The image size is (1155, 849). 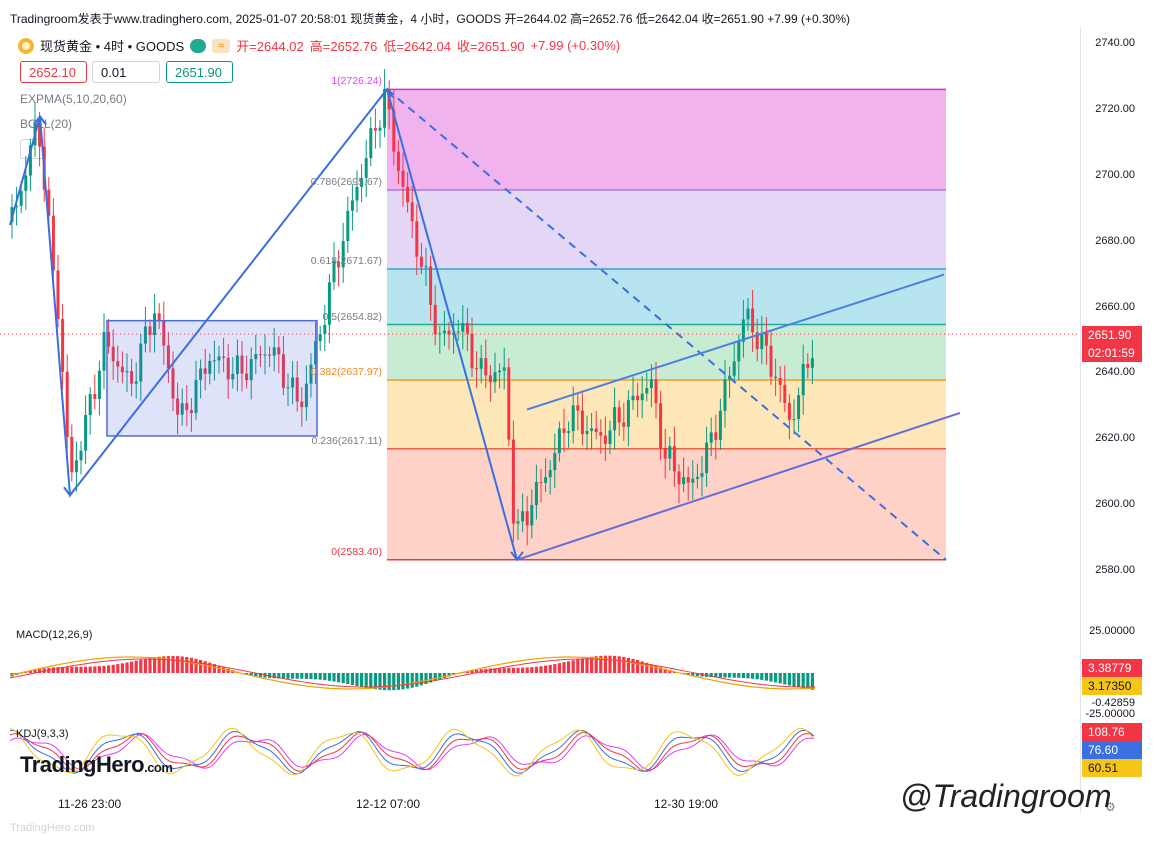 I want to click on settings-icon: ⚙, so click(x=1110, y=807).